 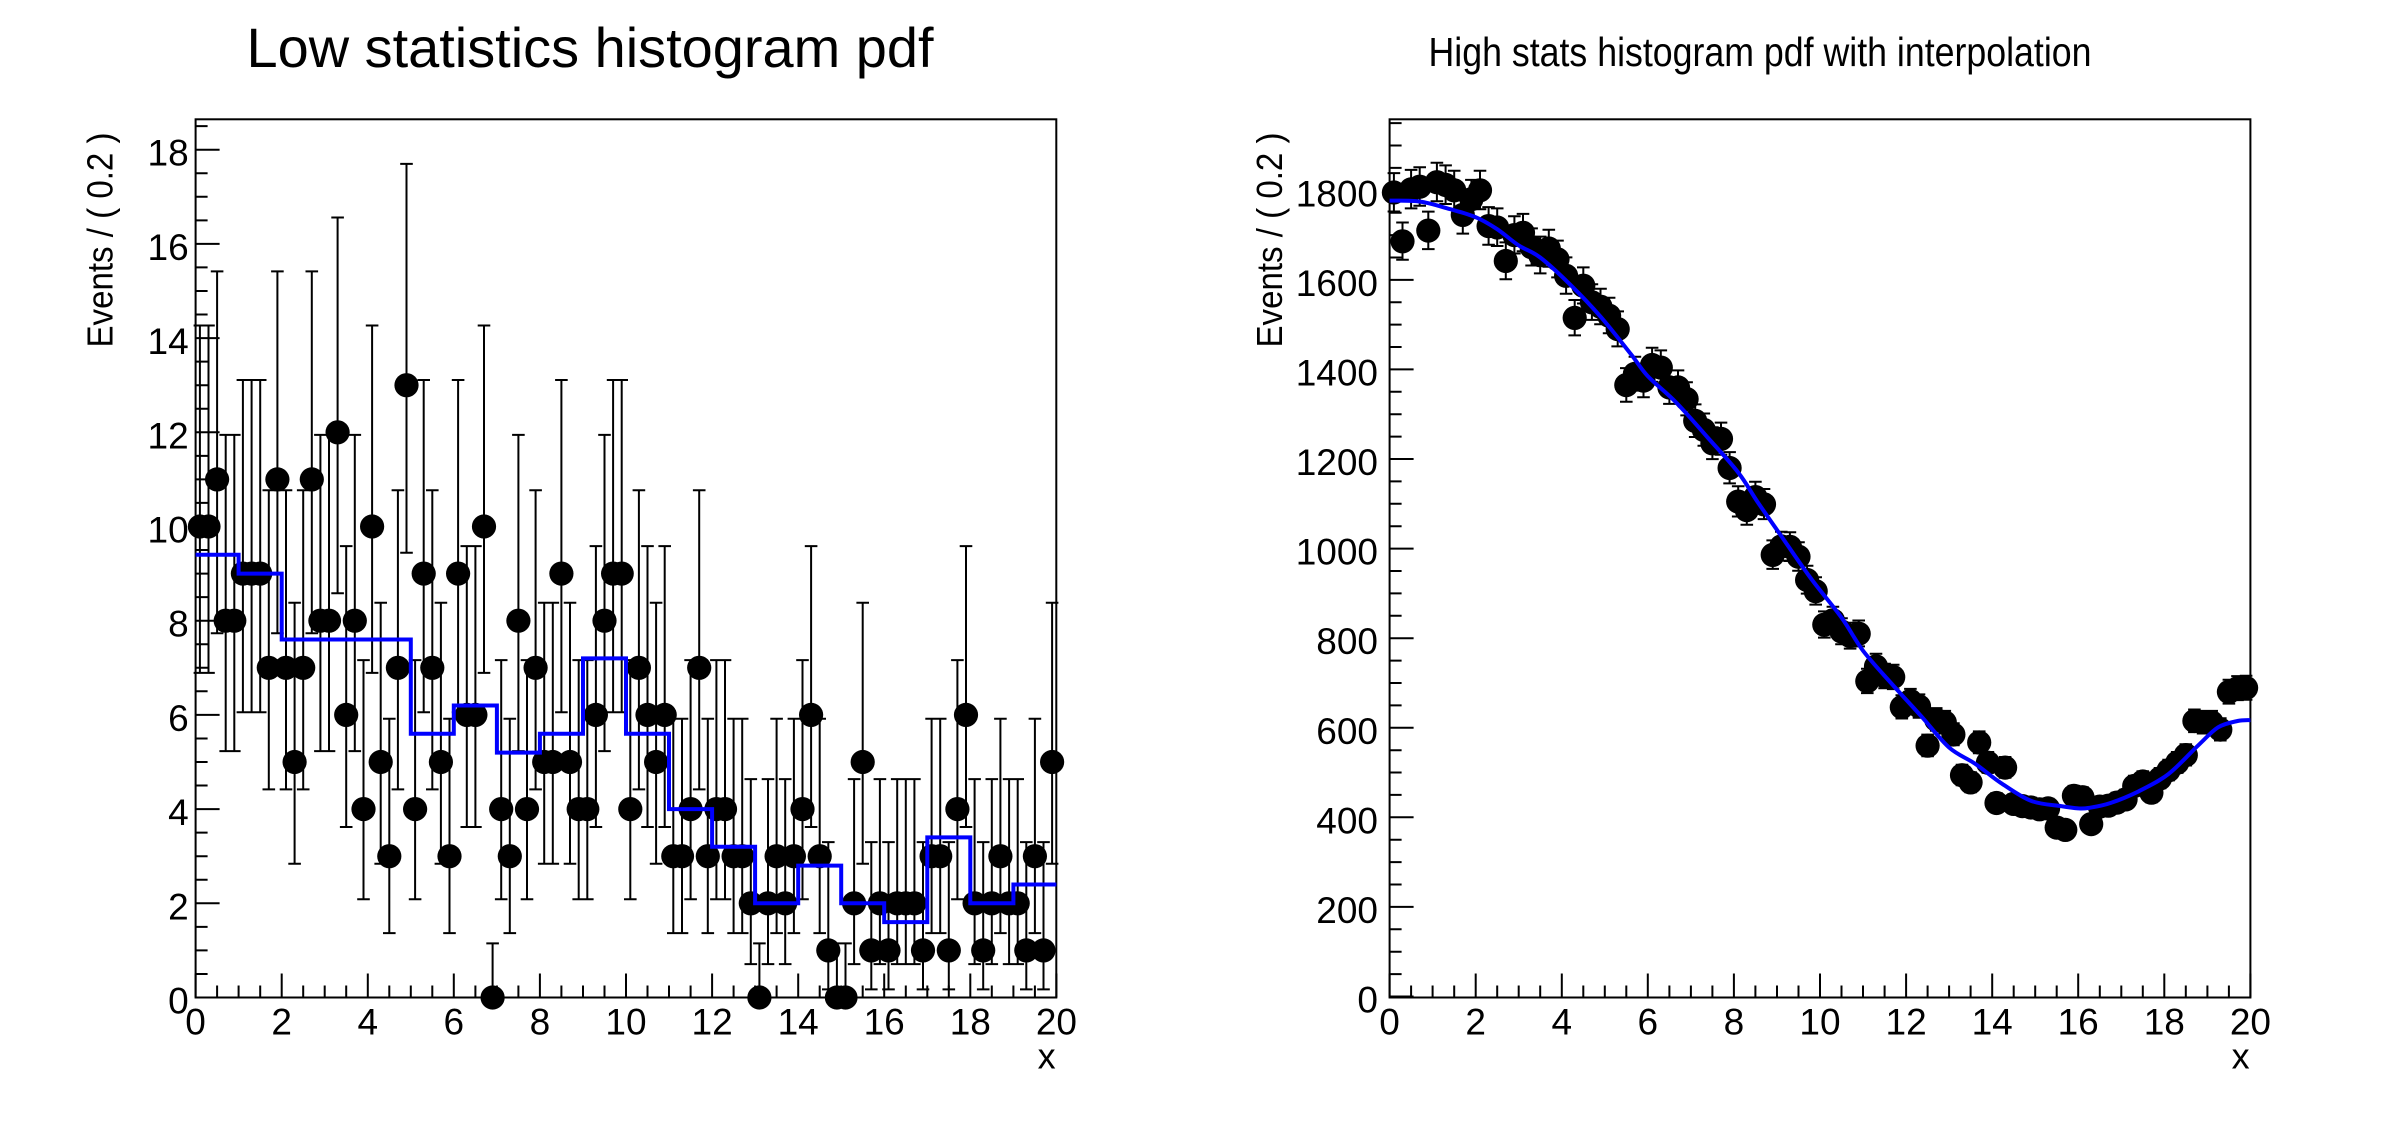 What do you see at coordinates (1337, 193) in the screenshot?
I see `svg-text: 1800` at bounding box center [1337, 193].